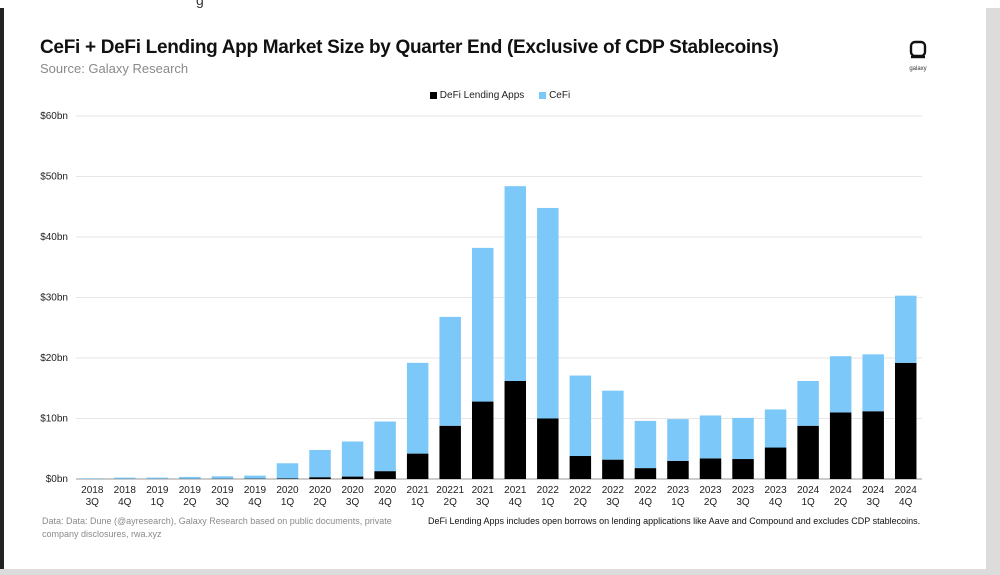  I want to click on galaxy-logo-text: galaxy, so click(918, 69).